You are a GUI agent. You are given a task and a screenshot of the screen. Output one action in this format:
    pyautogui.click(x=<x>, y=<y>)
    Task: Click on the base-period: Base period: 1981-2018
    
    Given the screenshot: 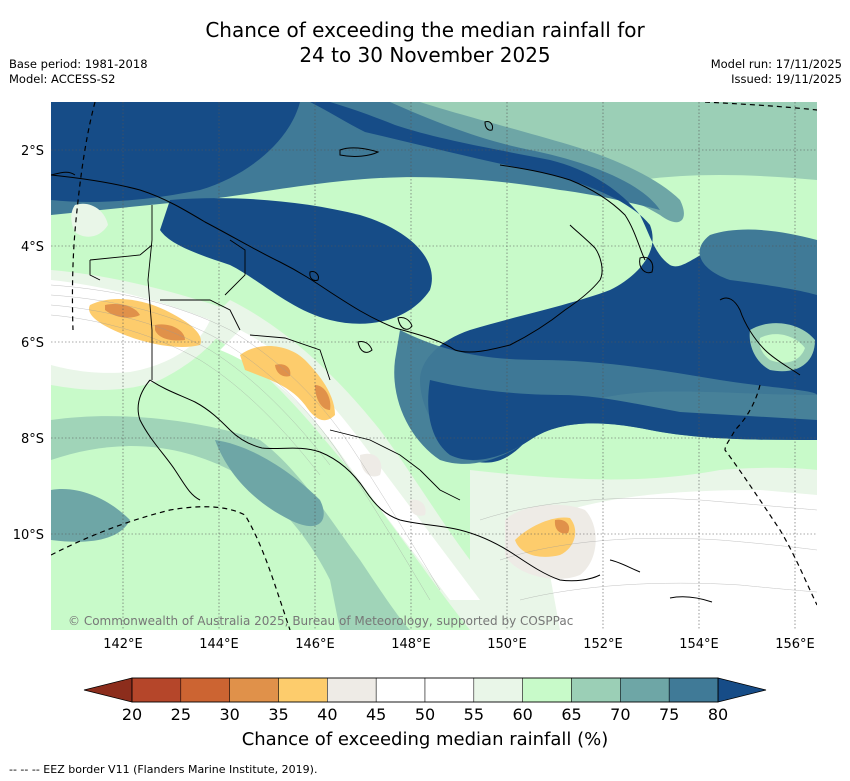 What is the action you would take?
    pyautogui.click(x=78, y=64)
    